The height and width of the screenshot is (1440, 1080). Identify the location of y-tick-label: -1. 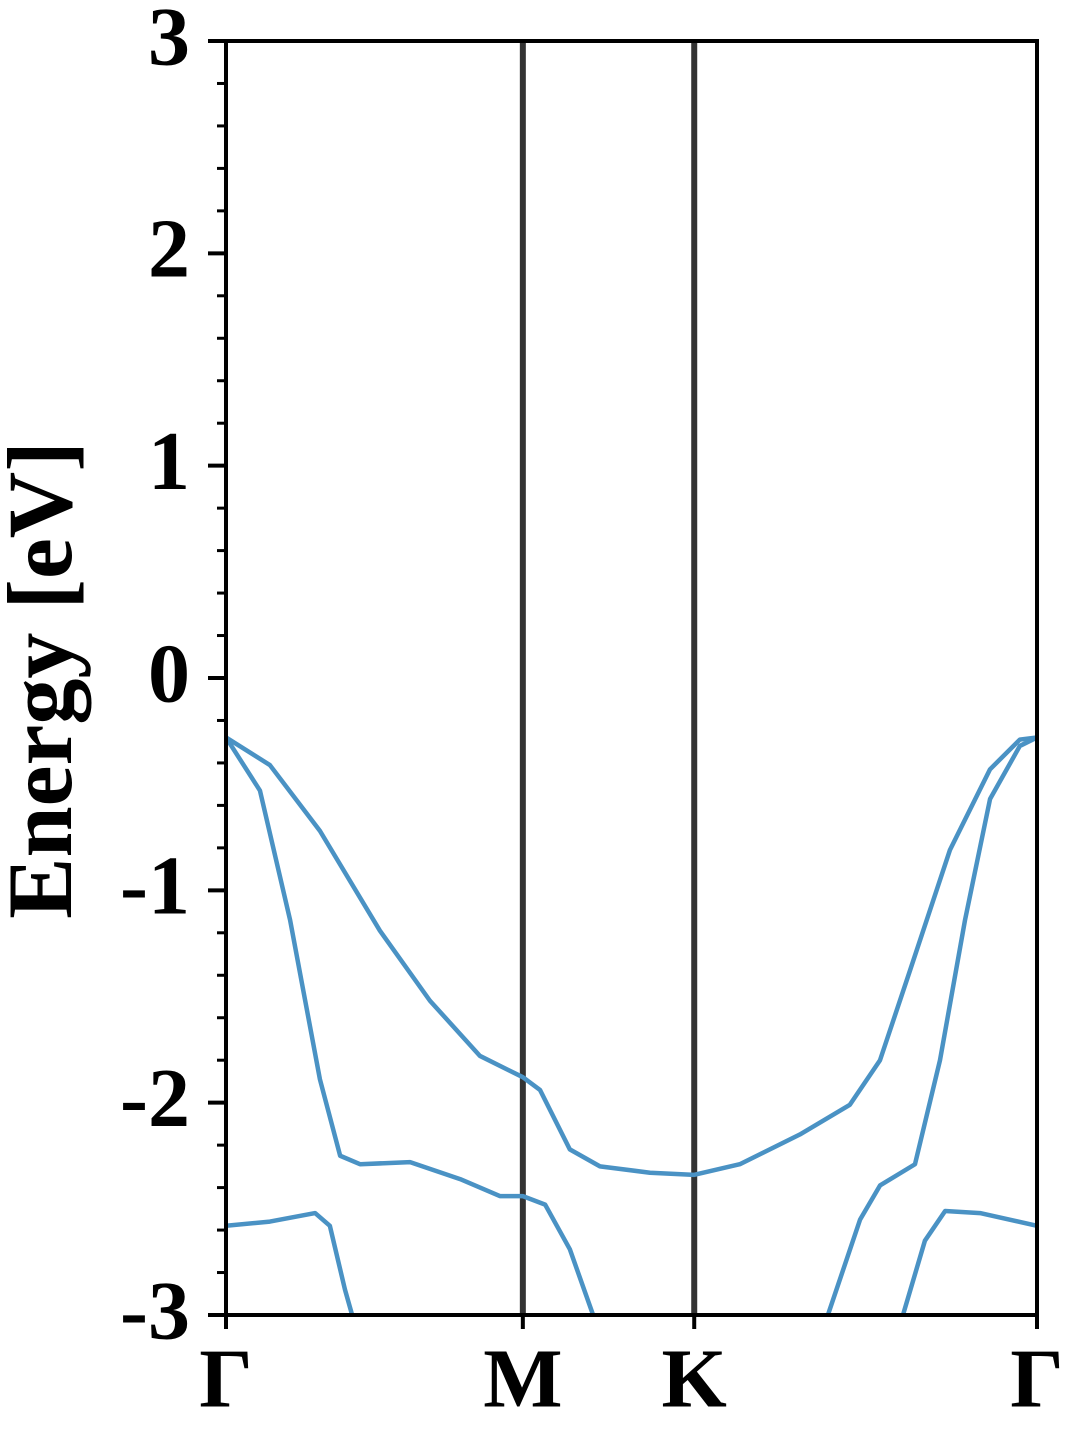
(155, 886).